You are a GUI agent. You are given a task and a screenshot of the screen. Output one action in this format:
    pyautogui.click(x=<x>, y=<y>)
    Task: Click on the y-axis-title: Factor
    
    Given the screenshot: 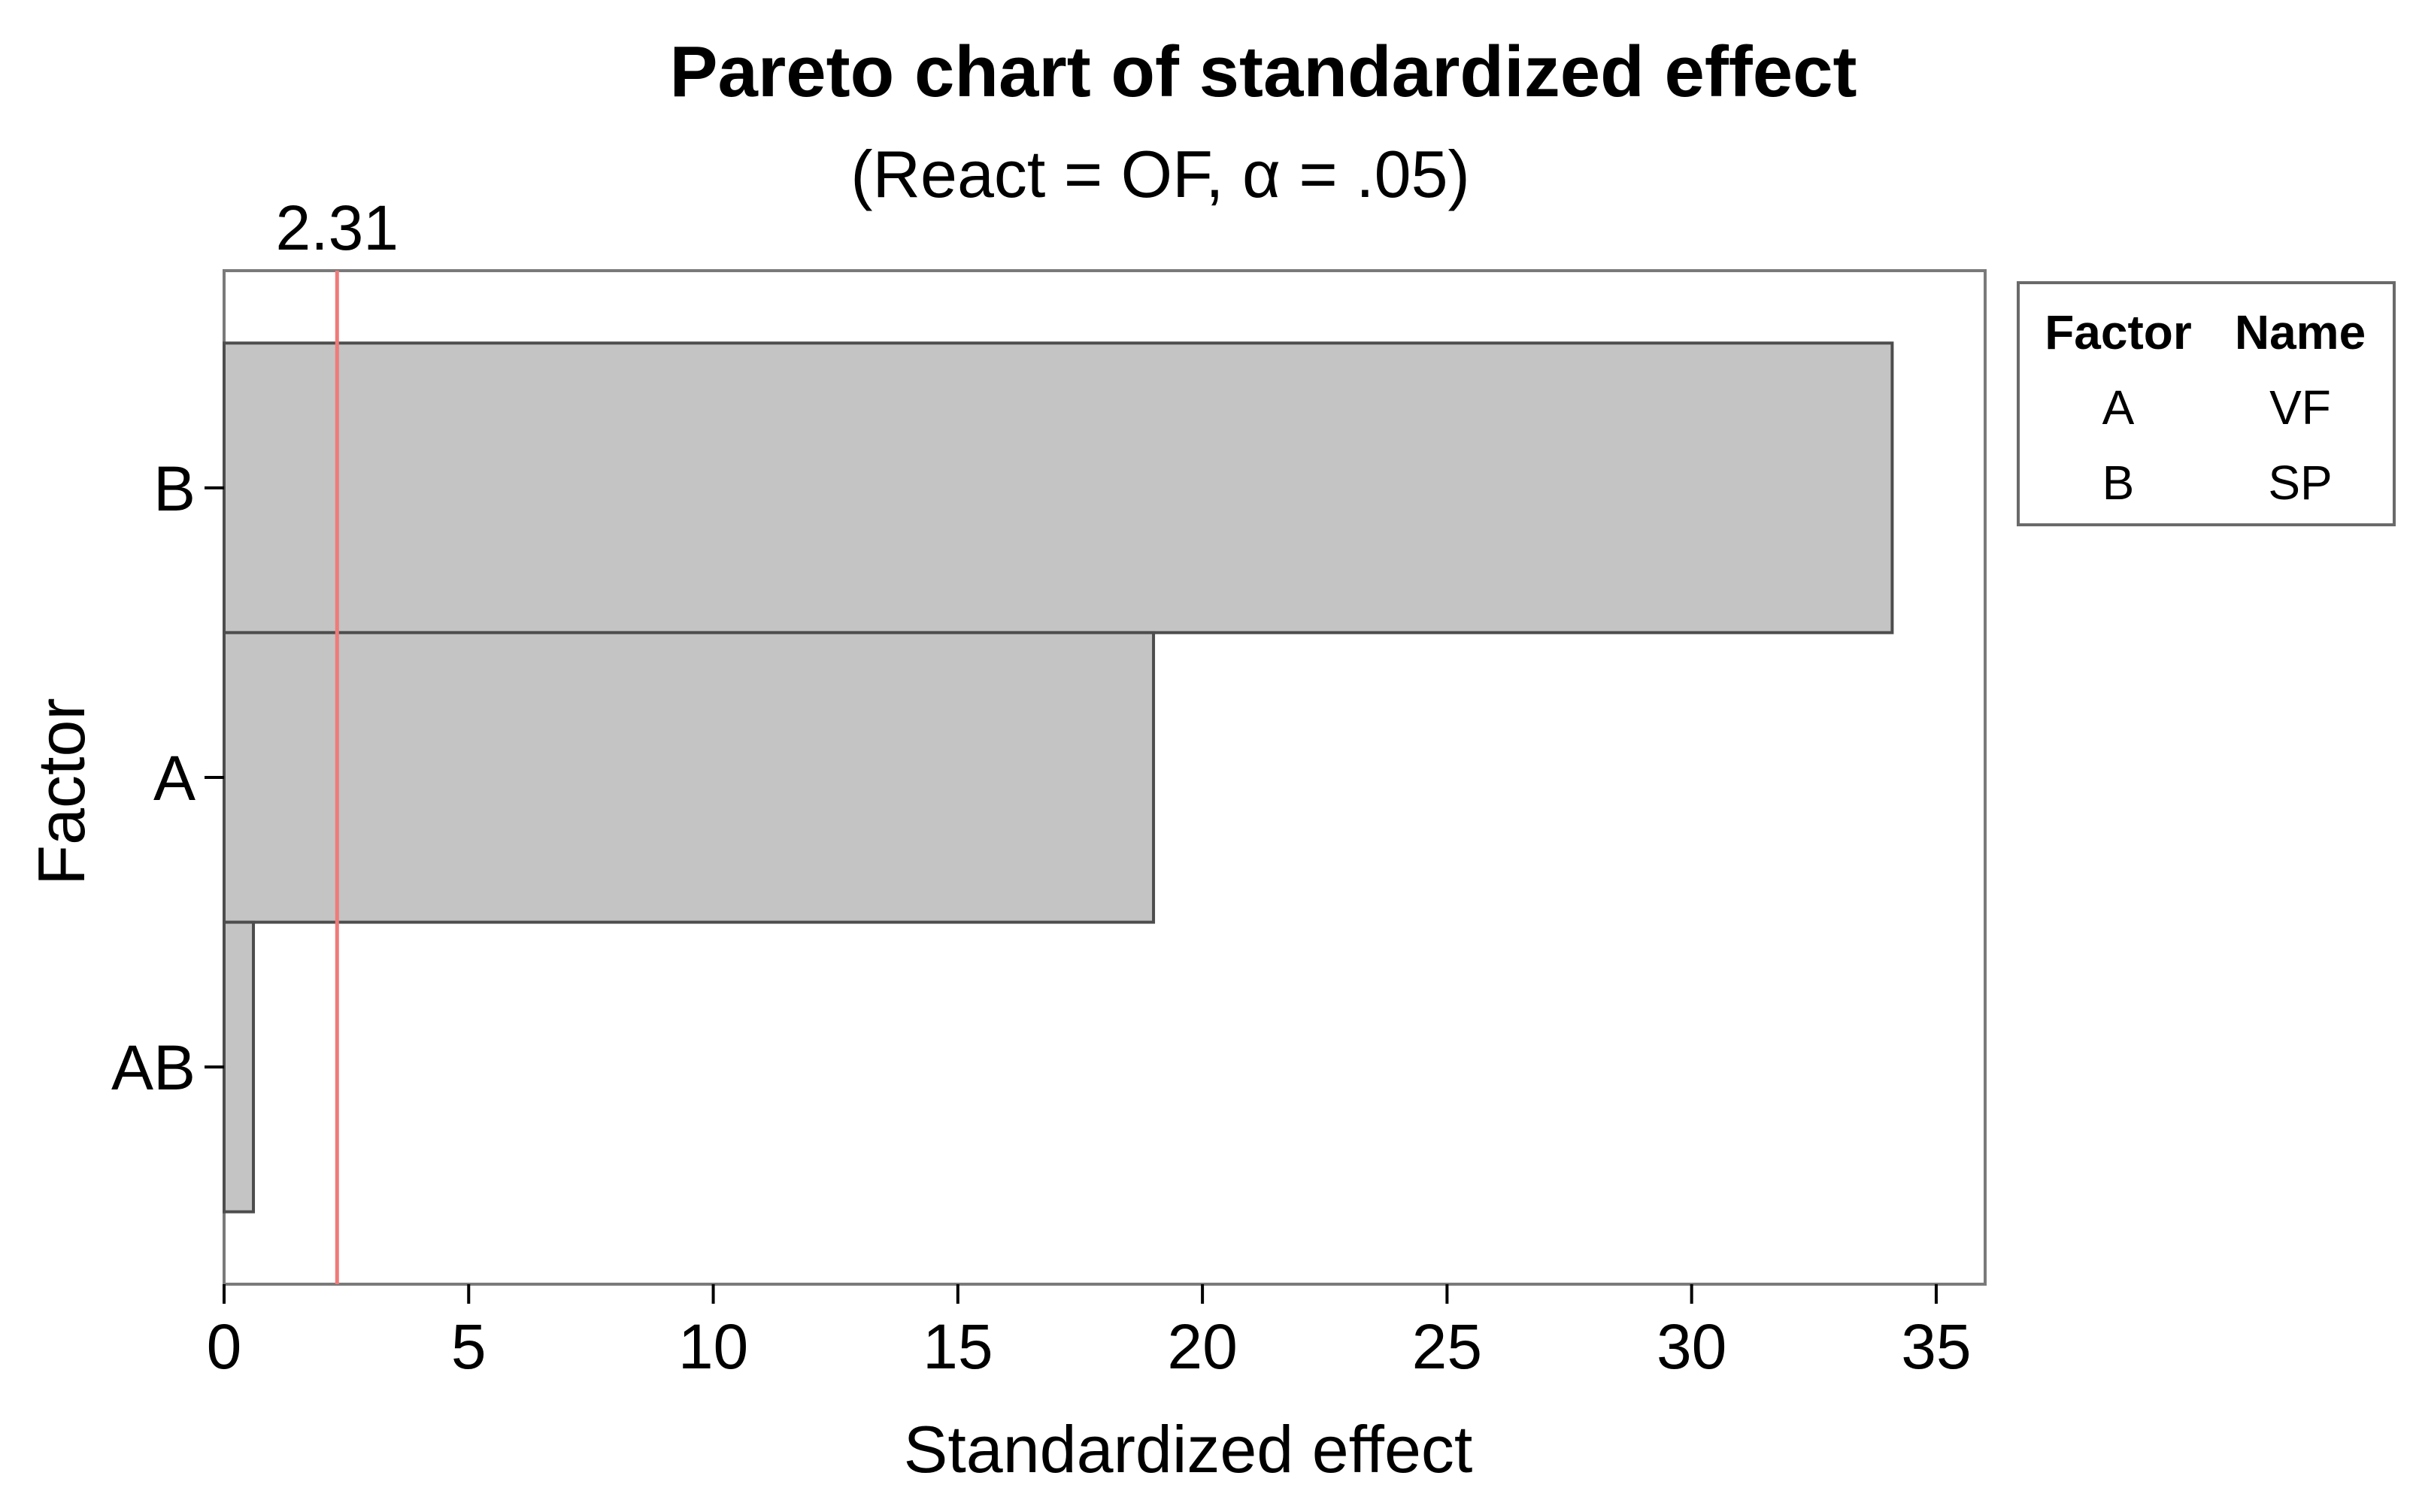 What is the action you would take?
    pyautogui.click(x=61, y=791)
    